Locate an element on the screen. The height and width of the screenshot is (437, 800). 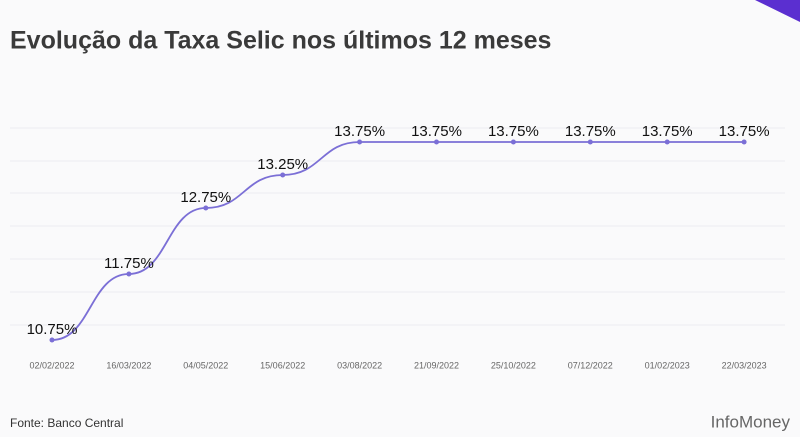
x-tick-label: 07/12/2022 is located at coordinates (590, 365).